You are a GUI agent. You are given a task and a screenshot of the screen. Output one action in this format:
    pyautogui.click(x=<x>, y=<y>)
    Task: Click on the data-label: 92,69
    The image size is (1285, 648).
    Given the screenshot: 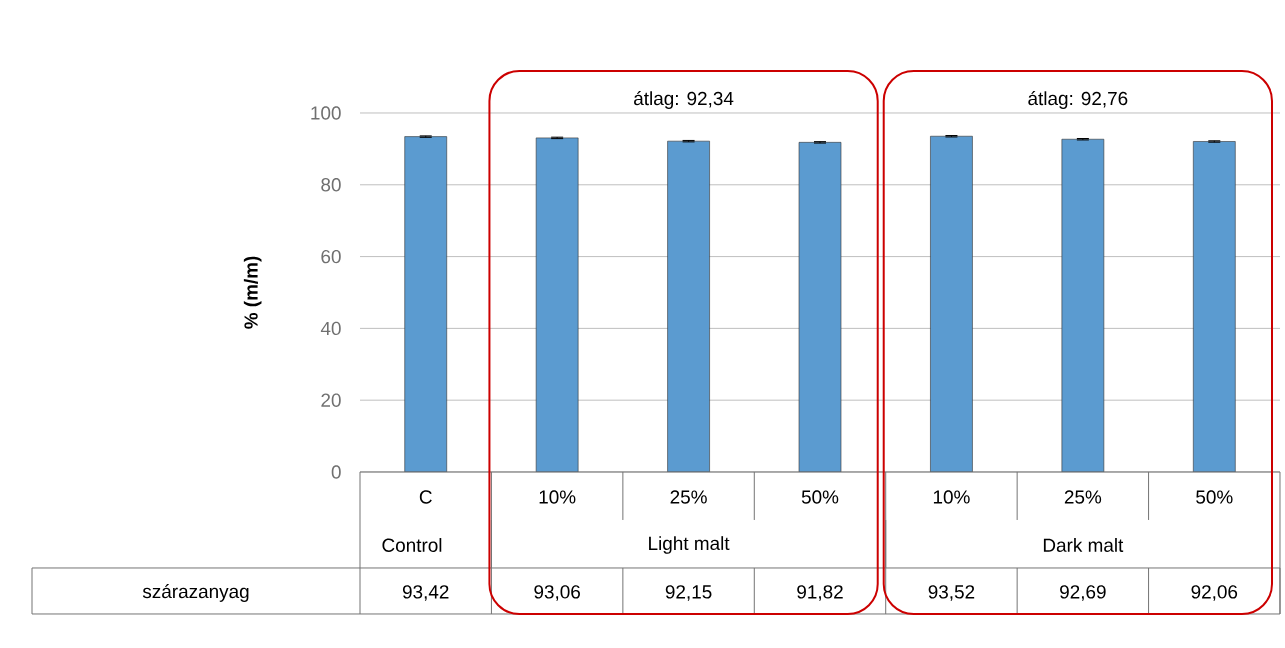 What is the action you would take?
    pyautogui.click(x=1083, y=593)
    